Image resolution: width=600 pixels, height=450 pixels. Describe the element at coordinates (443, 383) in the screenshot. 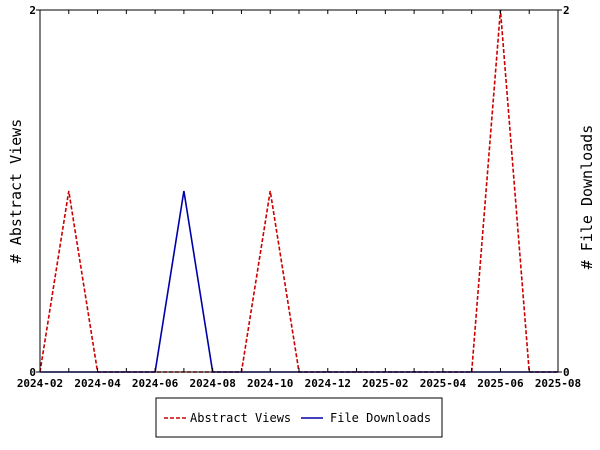

I see `x-tick-label-2025-04: 2025-04` at that location.